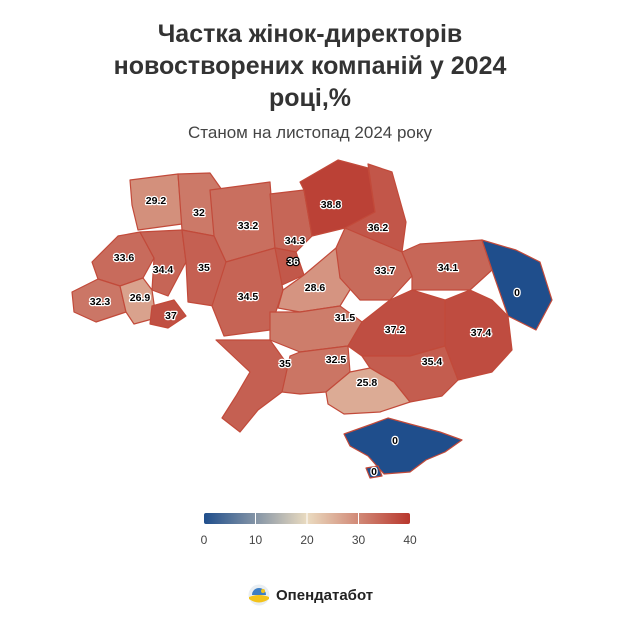 The image size is (620, 620). What do you see at coordinates (163, 270) in the screenshot?
I see `region-value-label: 34.4` at bounding box center [163, 270].